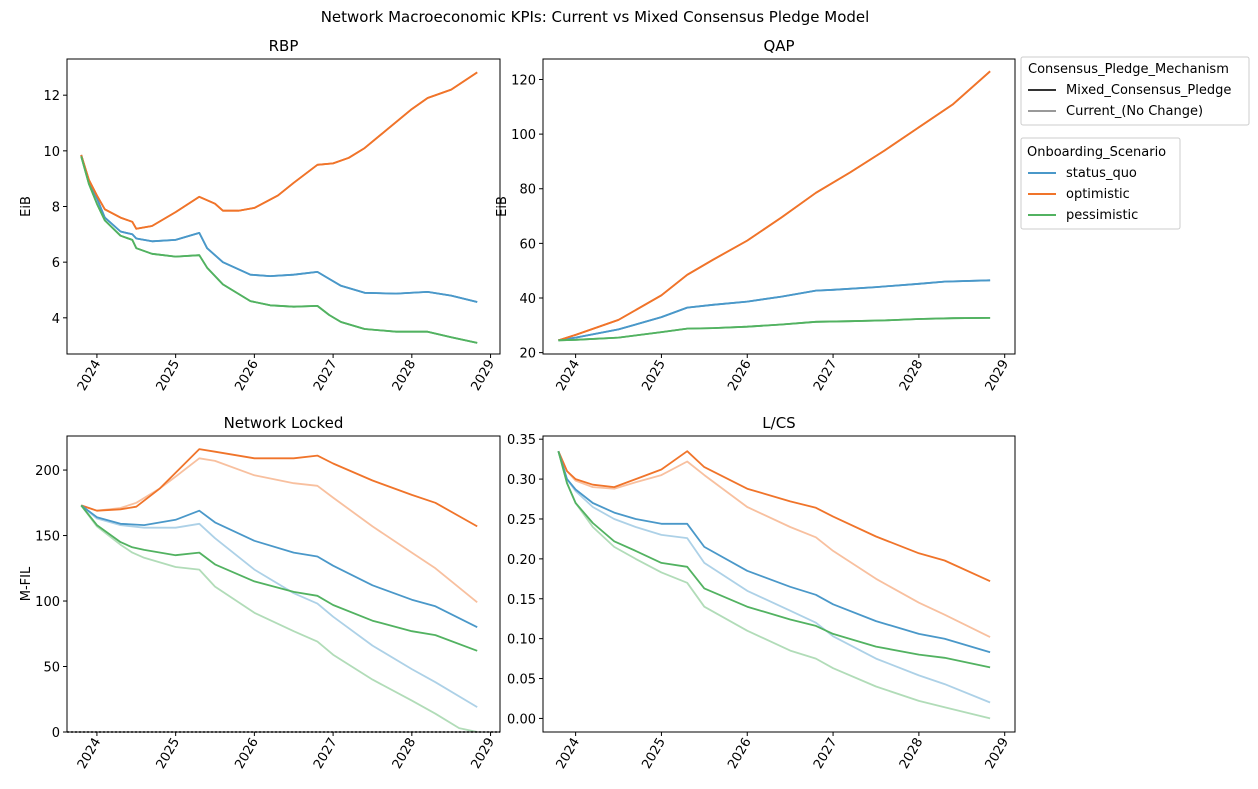 This screenshot has width=1258, height=789. I want to click on legend-label-optimistic: optimistic, so click(1098, 194).